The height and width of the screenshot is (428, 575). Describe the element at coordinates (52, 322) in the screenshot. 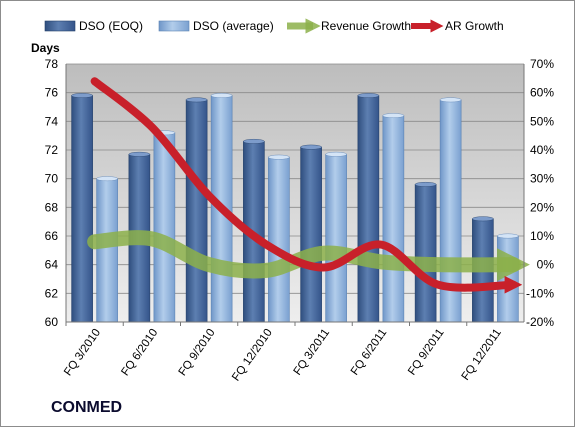

I see `y-tick-label: 60` at that location.